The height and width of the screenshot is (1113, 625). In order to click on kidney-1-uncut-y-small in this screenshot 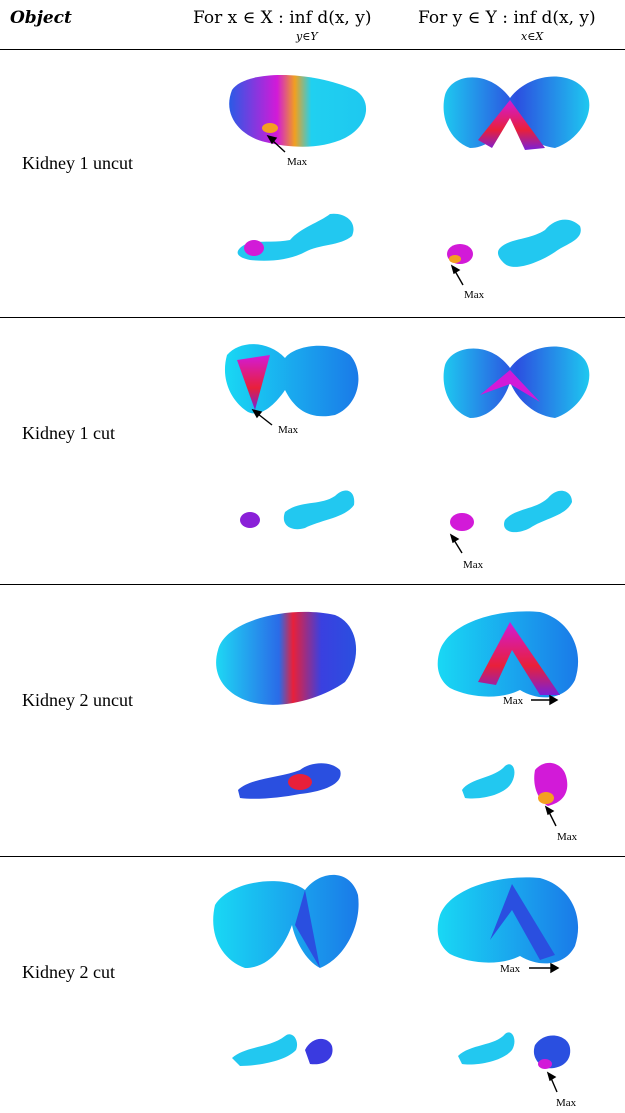, I will do `click(514, 243)`.